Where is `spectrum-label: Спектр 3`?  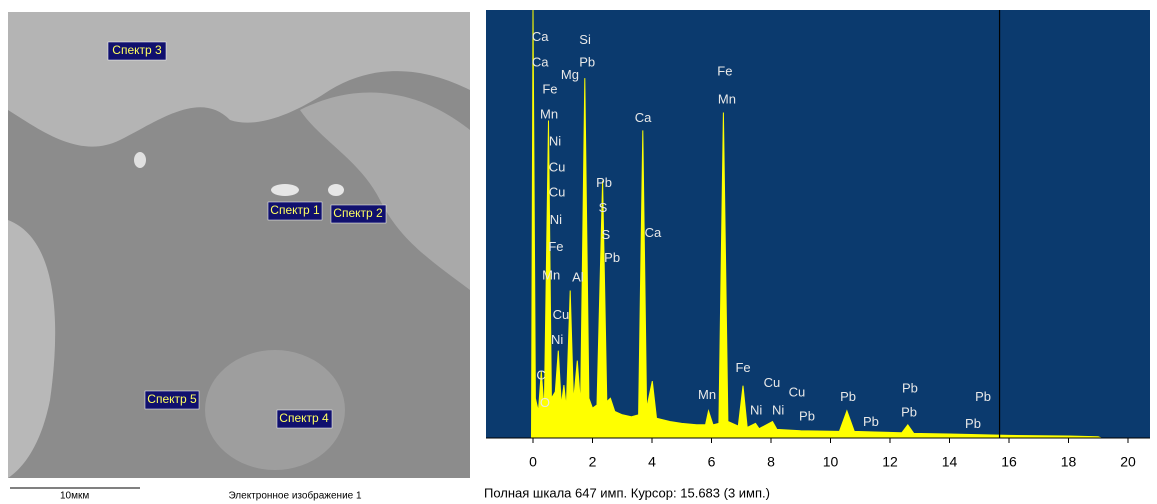 spectrum-label: Спектр 3 is located at coordinates (137, 51).